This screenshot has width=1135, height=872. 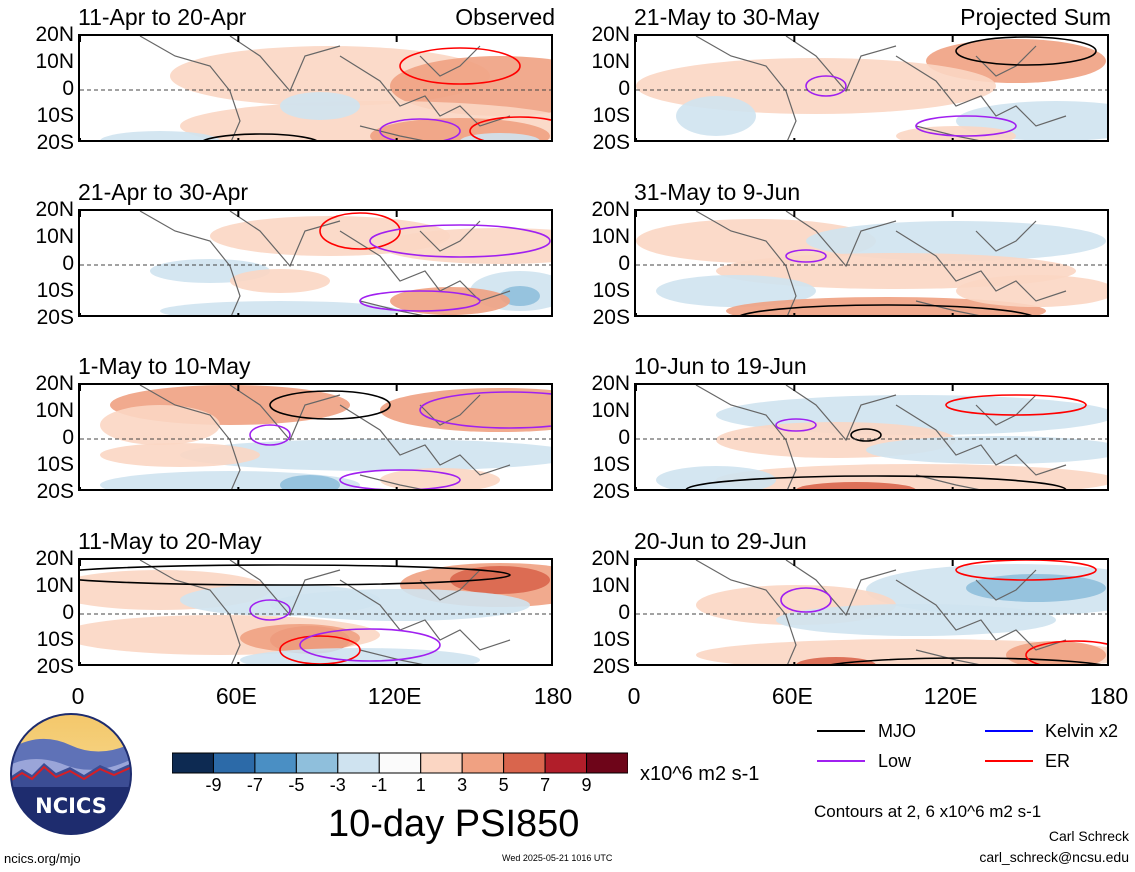 I want to click on site-url: ncics.org/mjo, so click(x=42, y=858).